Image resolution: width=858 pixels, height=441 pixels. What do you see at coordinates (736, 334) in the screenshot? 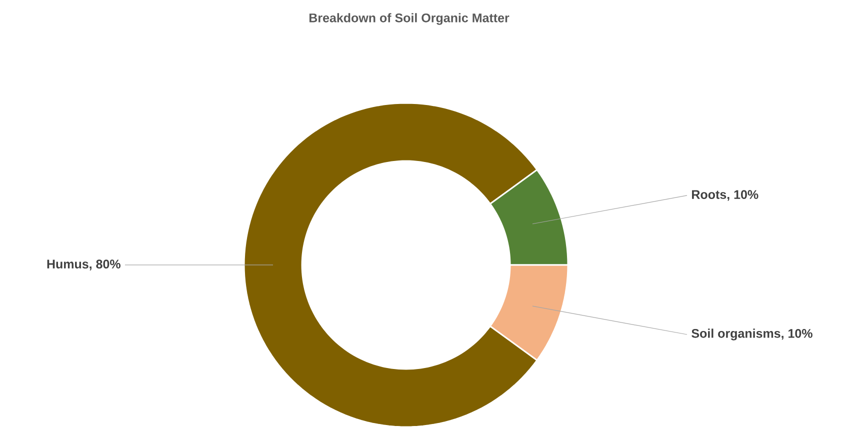
I see `slice-label: Soil organisms` at bounding box center [736, 334].